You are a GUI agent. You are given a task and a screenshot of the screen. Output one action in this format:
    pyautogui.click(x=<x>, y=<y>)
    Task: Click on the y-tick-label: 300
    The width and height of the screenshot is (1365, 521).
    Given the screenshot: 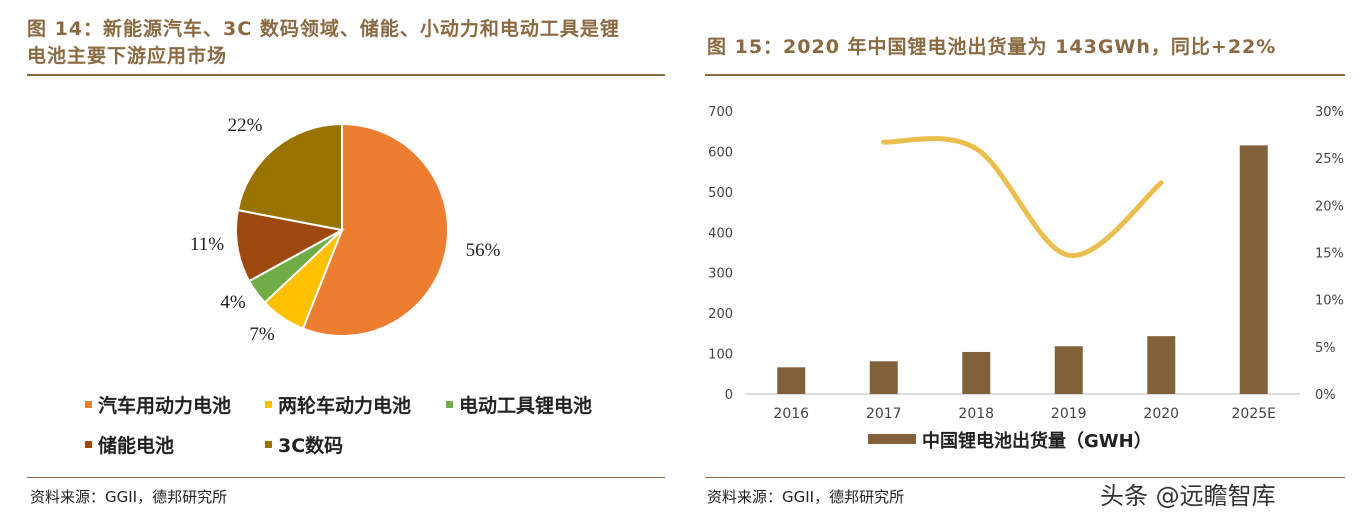 What is the action you would take?
    pyautogui.click(x=720, y=274)
    